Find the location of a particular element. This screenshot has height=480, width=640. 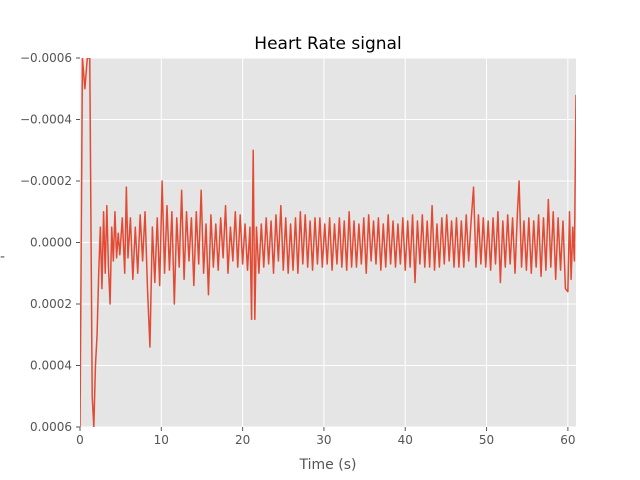

x-tick-label: 30 is located at coordinates (323, 440).